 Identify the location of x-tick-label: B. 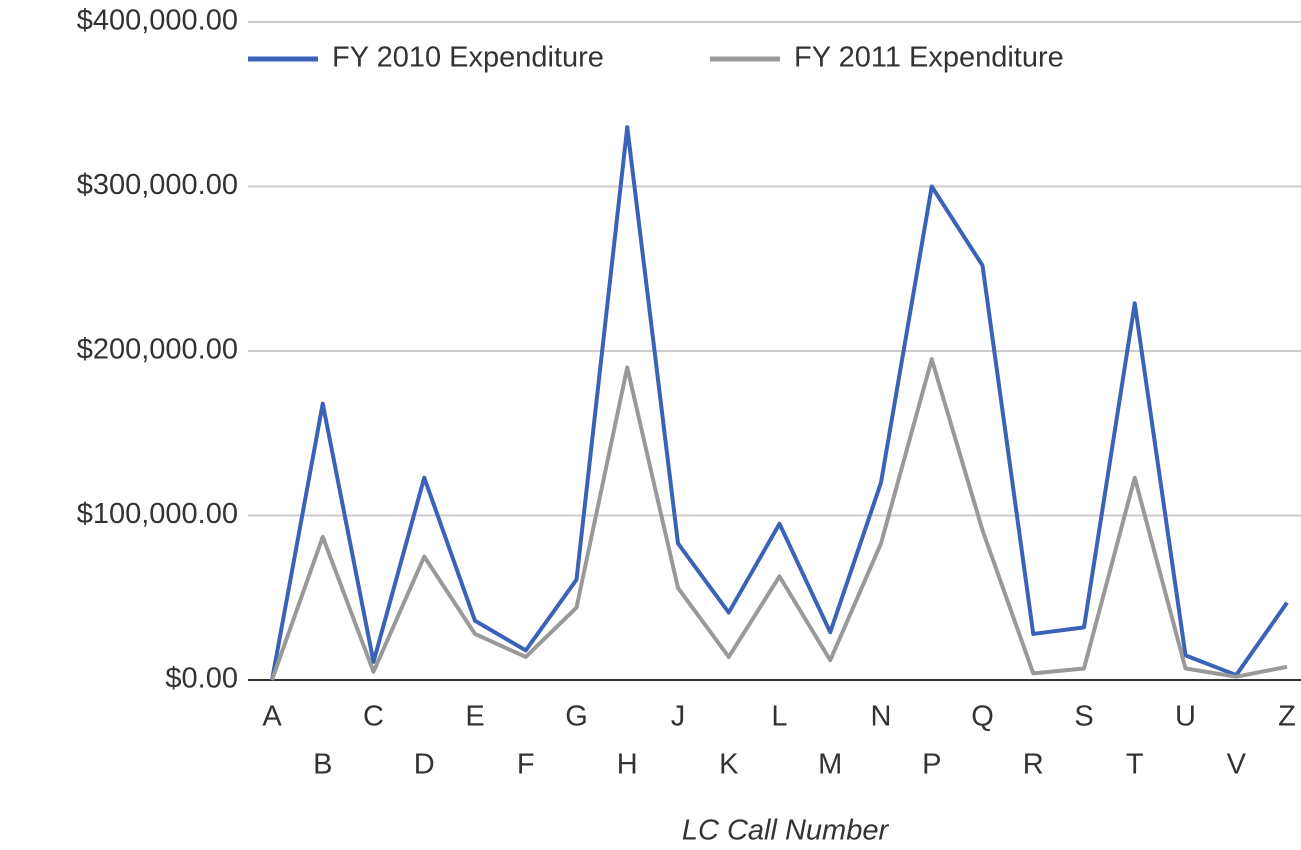
(322, 765).